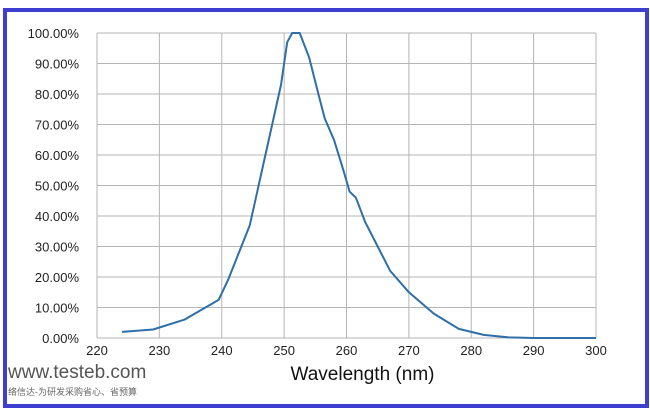  Describe the element at coordinates (363, 374) in the screenshot. I see `x-axis-label: Wavelength (nm)` at that location.